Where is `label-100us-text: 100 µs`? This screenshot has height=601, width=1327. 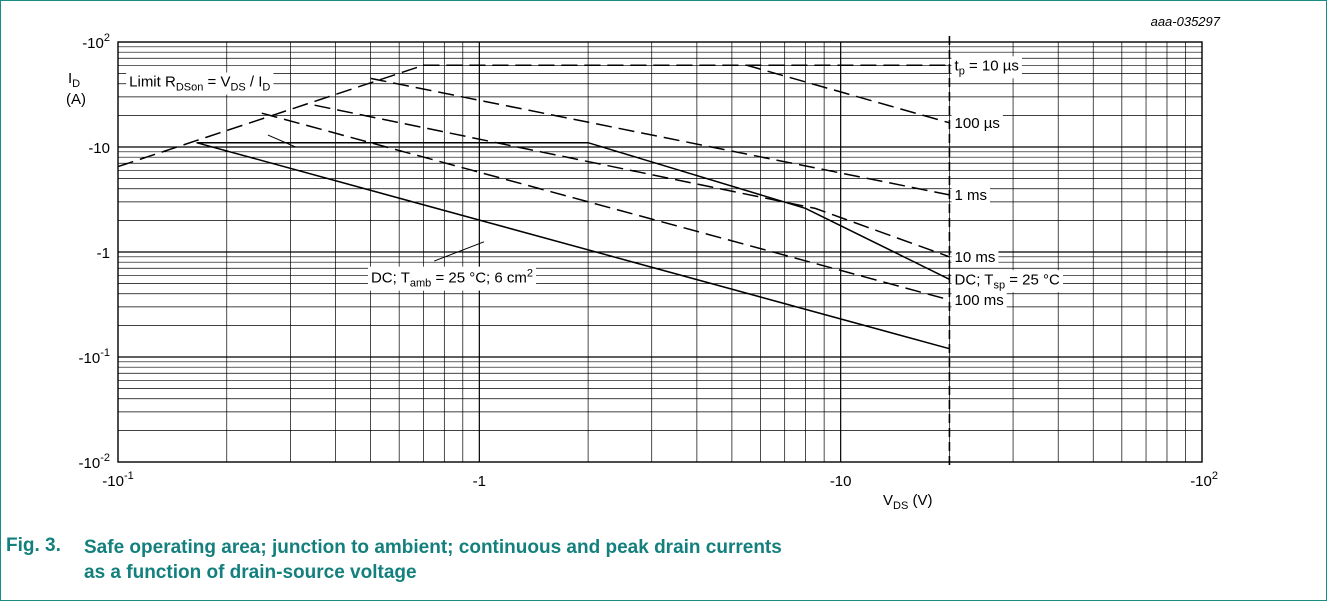
label-100us-text: 100 µs is located at coordinates (977, 123).